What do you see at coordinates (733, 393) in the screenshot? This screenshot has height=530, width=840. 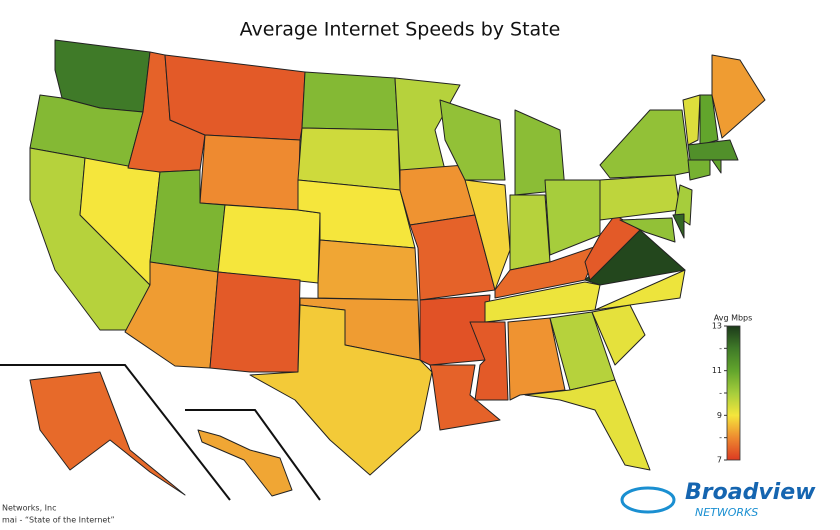 I see `colorbar` at bounding box center [733, 393].